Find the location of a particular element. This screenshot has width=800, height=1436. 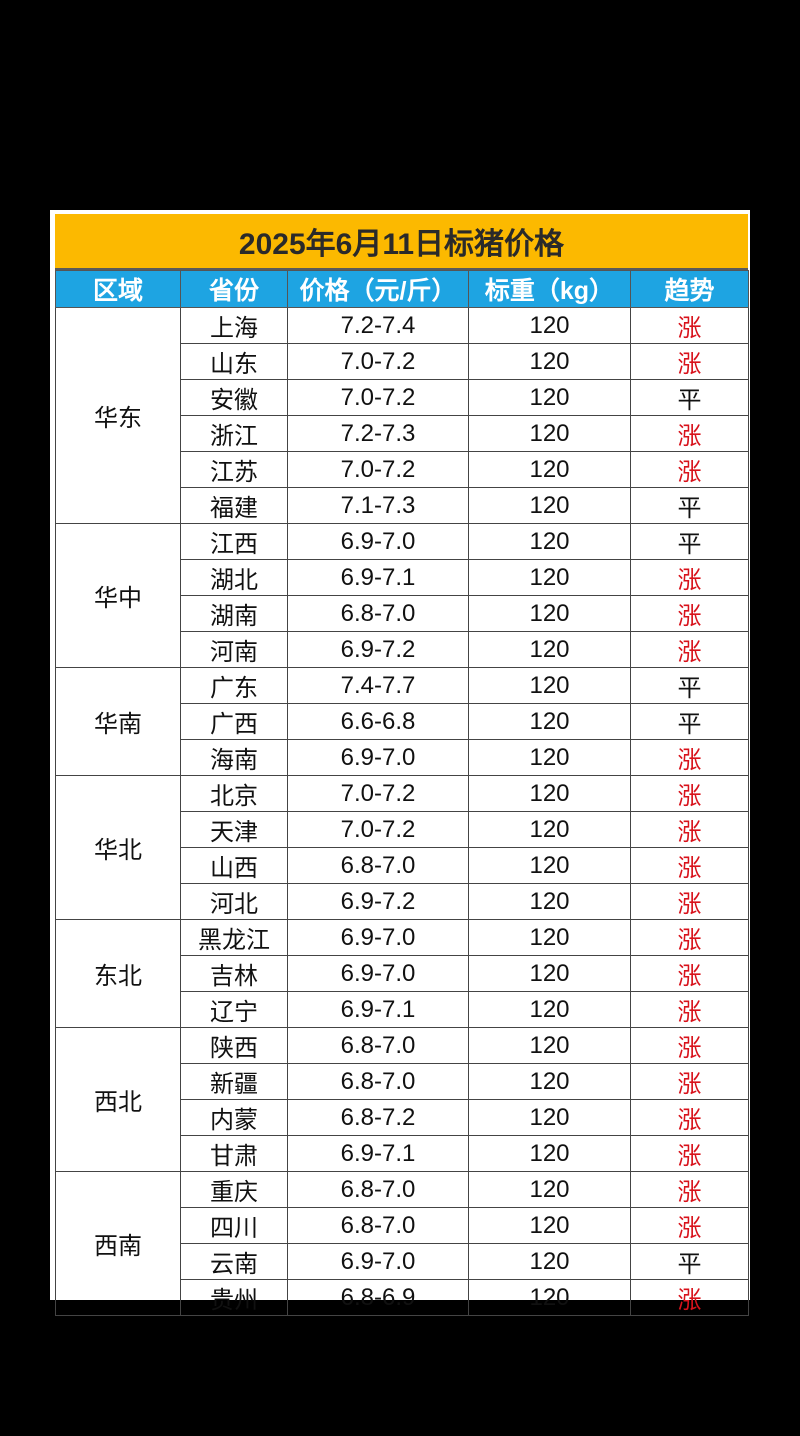

province-cell: 内蒙 is located at coordinates (234, 1117).